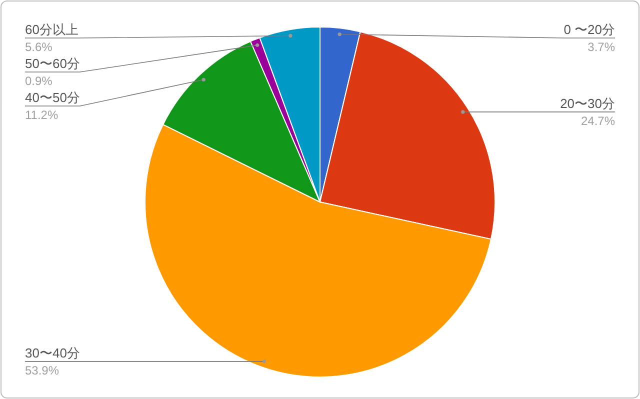 The height and width of the screenshot is (399, 640). Describe the element at coordinates (598, 121) in the screenshot. I see `data-label: 24.7%` at that location.